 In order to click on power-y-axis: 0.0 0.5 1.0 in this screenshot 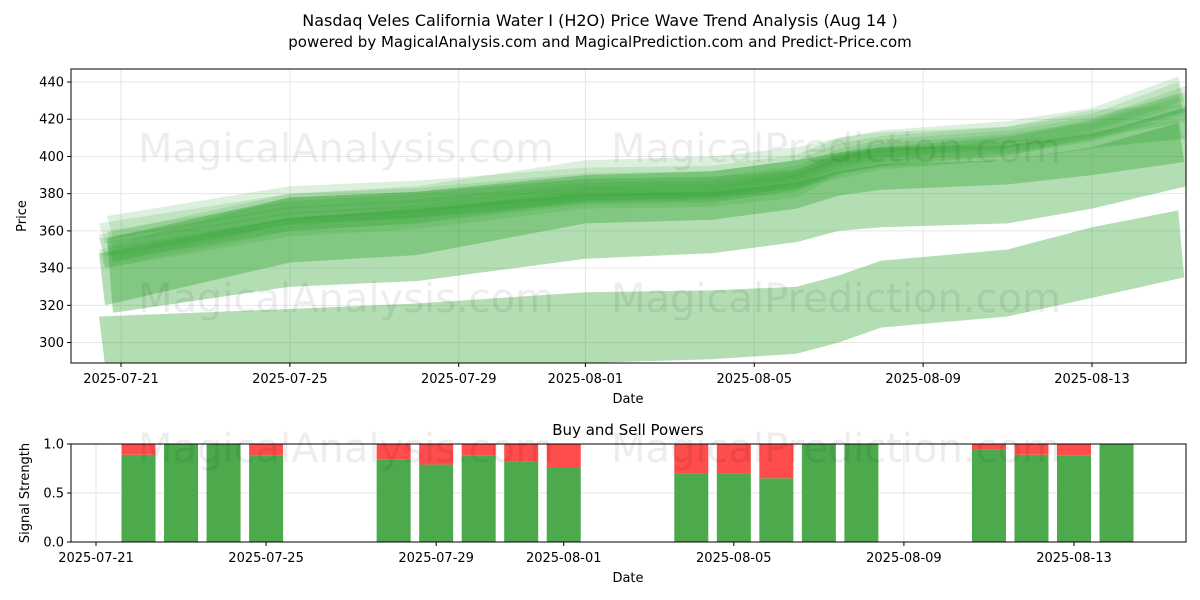, I will do `click(57, 494)`.